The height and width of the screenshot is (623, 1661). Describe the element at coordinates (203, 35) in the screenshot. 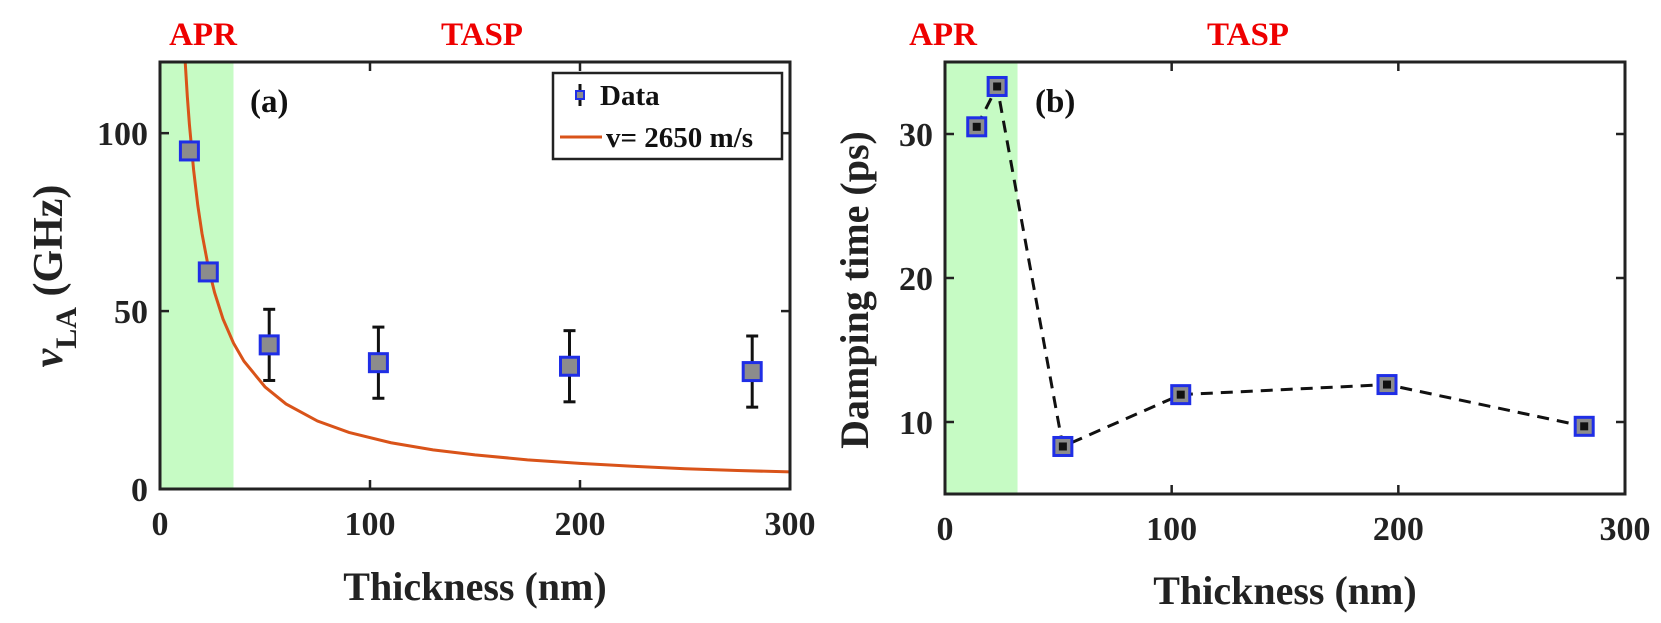

I see `apr-region-label-a: APR` at that location.